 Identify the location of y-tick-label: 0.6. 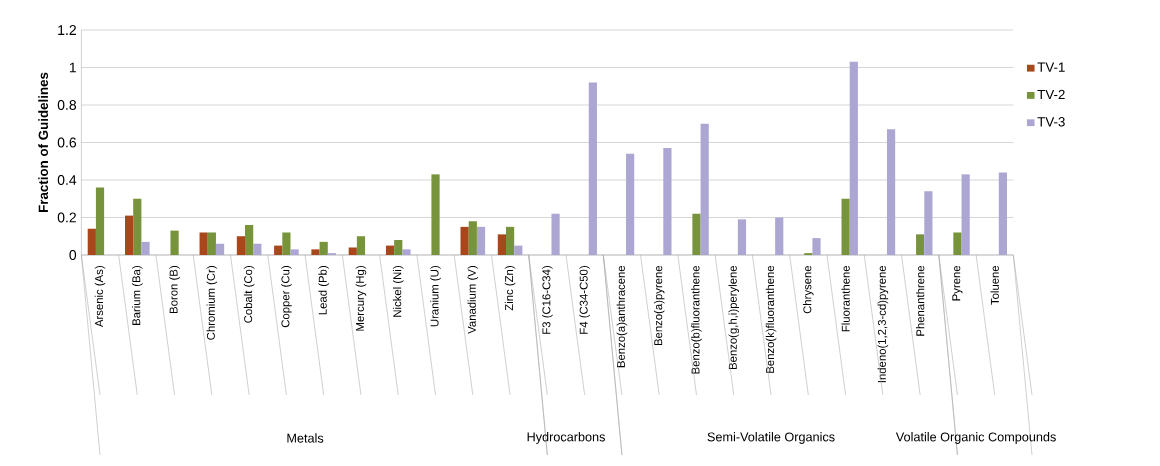
(67, 142).